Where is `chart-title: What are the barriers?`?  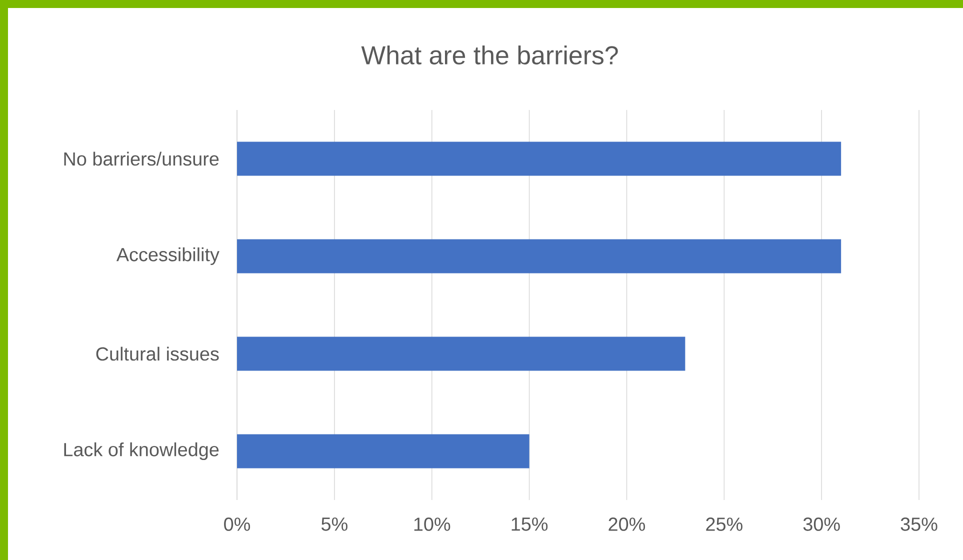
chart-title: What are the barriers? is located at coordinates (489, 54).